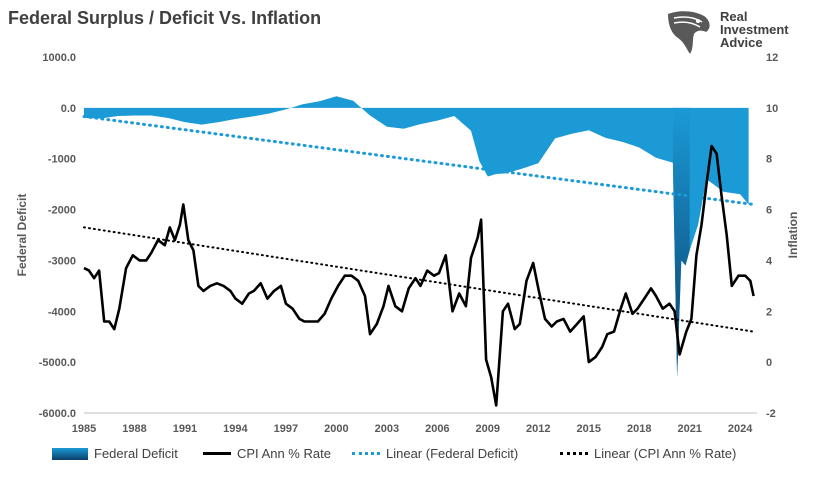 The height and width of the screenshot is (487, 817). I want to click on y-tick-label: -5000.0, so click(57, 363).